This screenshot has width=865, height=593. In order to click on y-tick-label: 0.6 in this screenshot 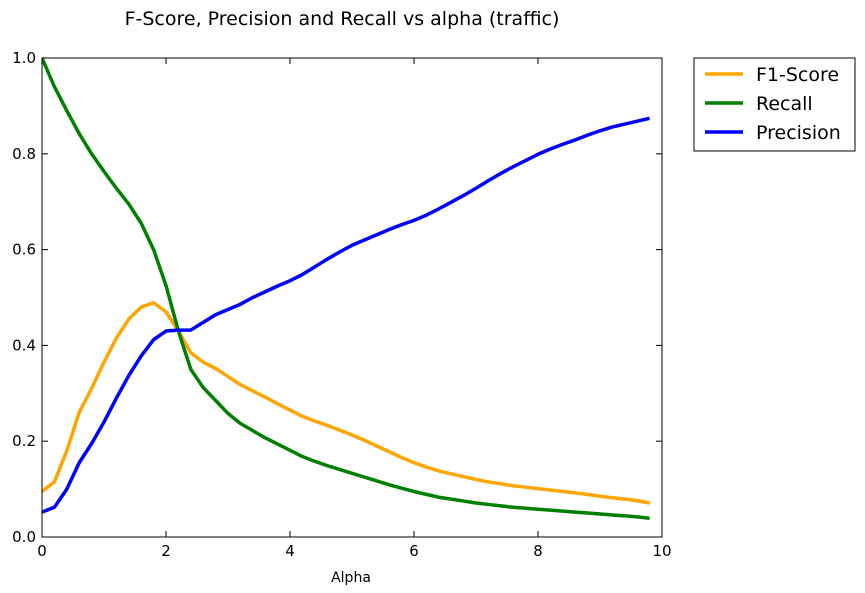, I will do `click(24, 250)`.